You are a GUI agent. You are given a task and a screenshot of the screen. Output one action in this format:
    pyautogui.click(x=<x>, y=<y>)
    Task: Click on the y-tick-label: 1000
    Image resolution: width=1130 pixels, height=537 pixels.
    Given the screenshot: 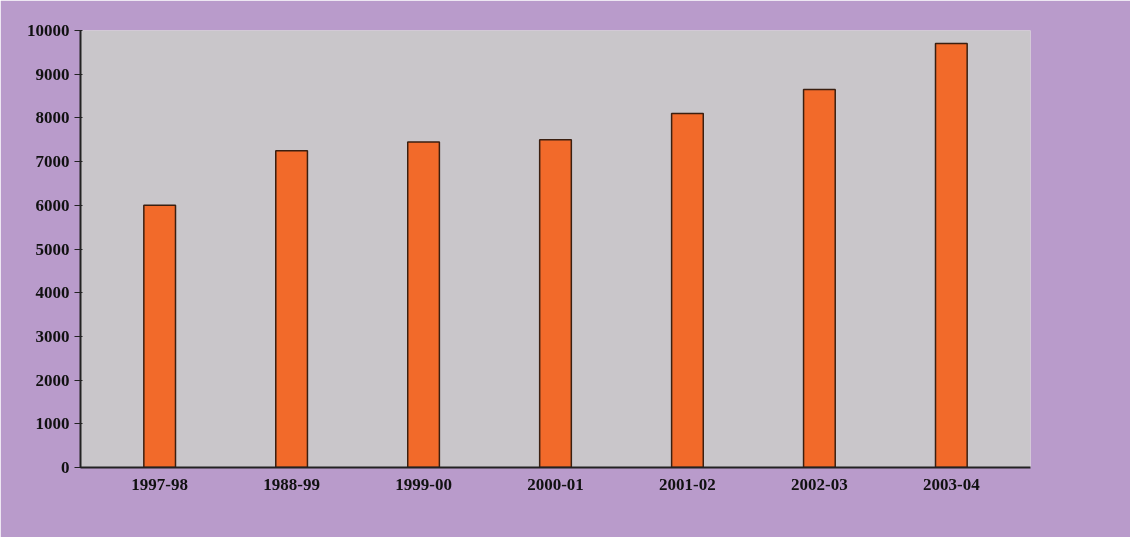 What is the action you would take?
    pyautogui.click(x=52, y=424)
    